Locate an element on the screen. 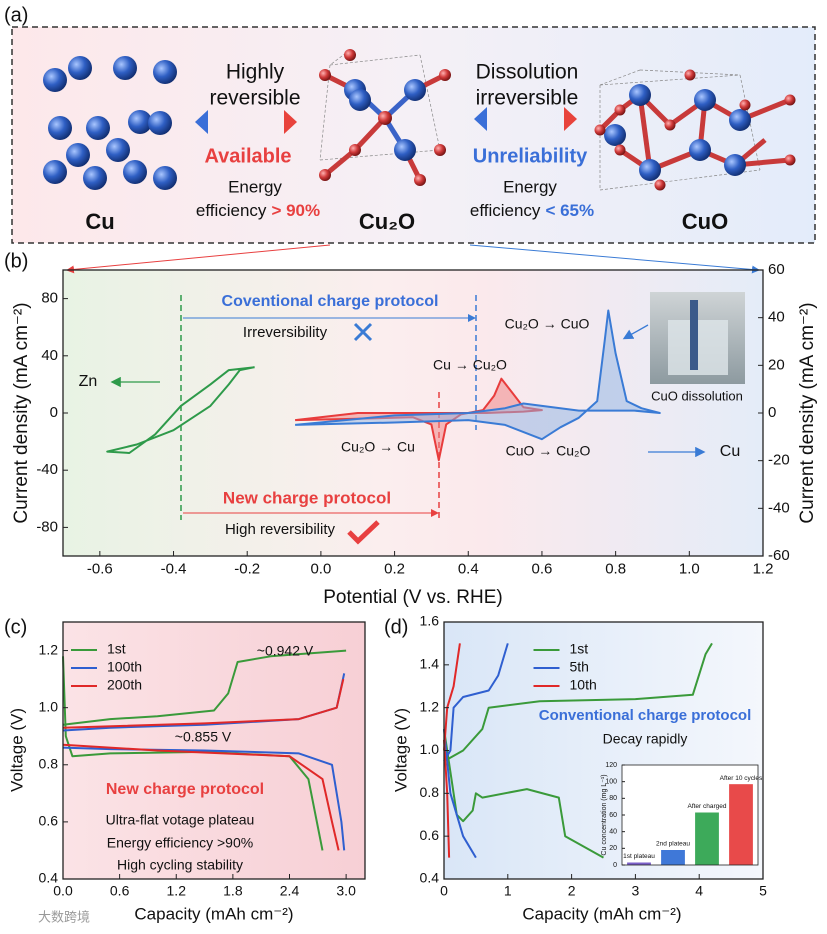  link-arrow is located at coordinates (198, 259).